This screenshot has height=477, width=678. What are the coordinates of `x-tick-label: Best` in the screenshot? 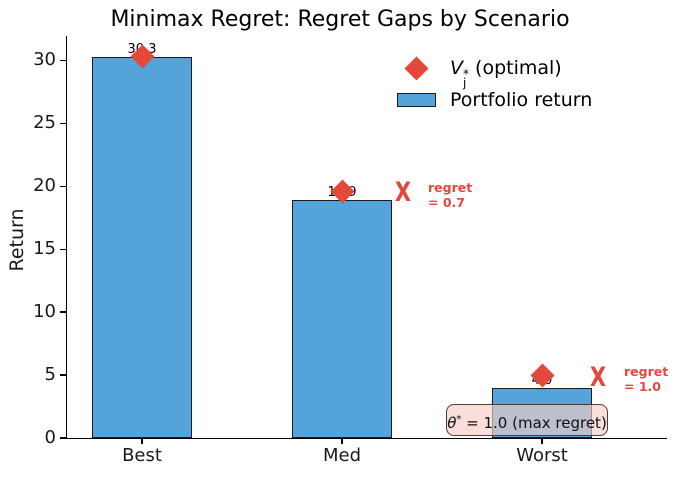 It's located at (142, 455).